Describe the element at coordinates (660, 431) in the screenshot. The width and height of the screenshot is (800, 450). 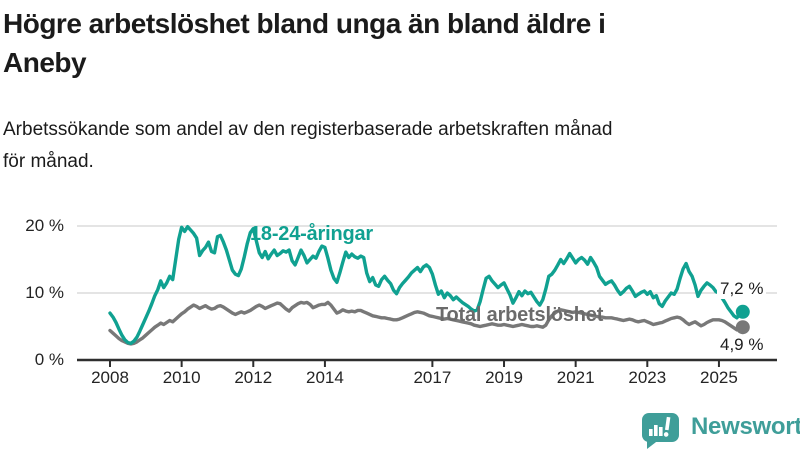
I see `chart-bubble-icon` at that location.